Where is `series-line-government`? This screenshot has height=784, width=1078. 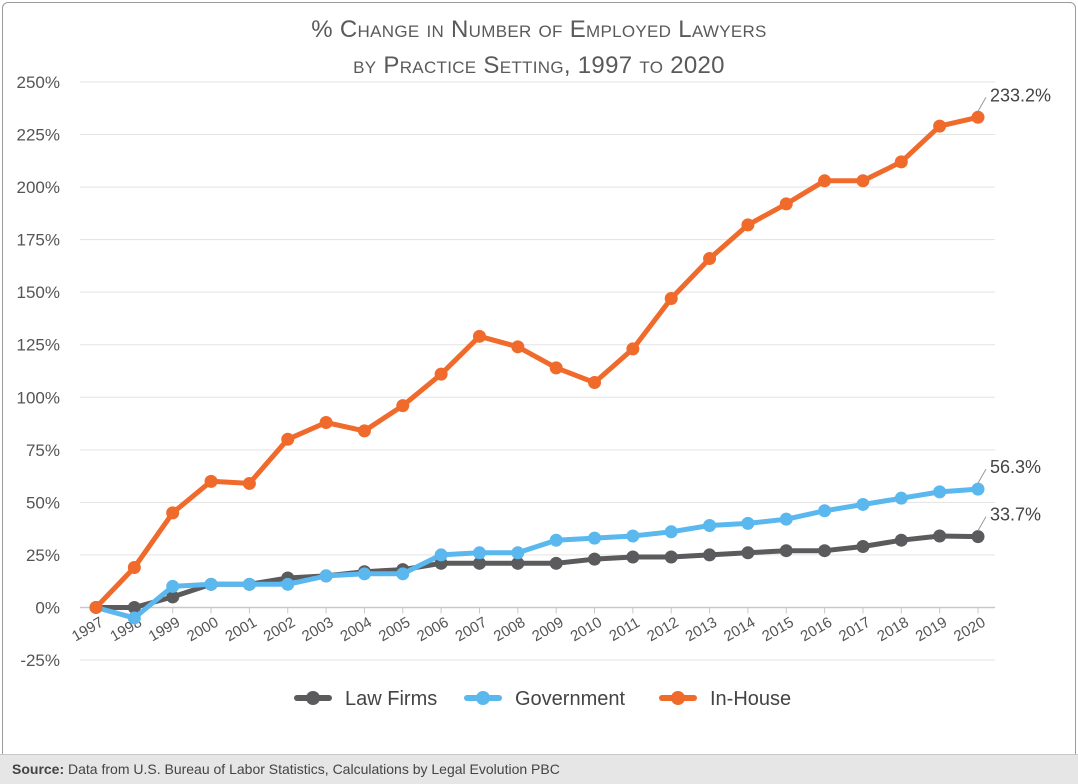
series-line-government is located at coordinates (537, 553).